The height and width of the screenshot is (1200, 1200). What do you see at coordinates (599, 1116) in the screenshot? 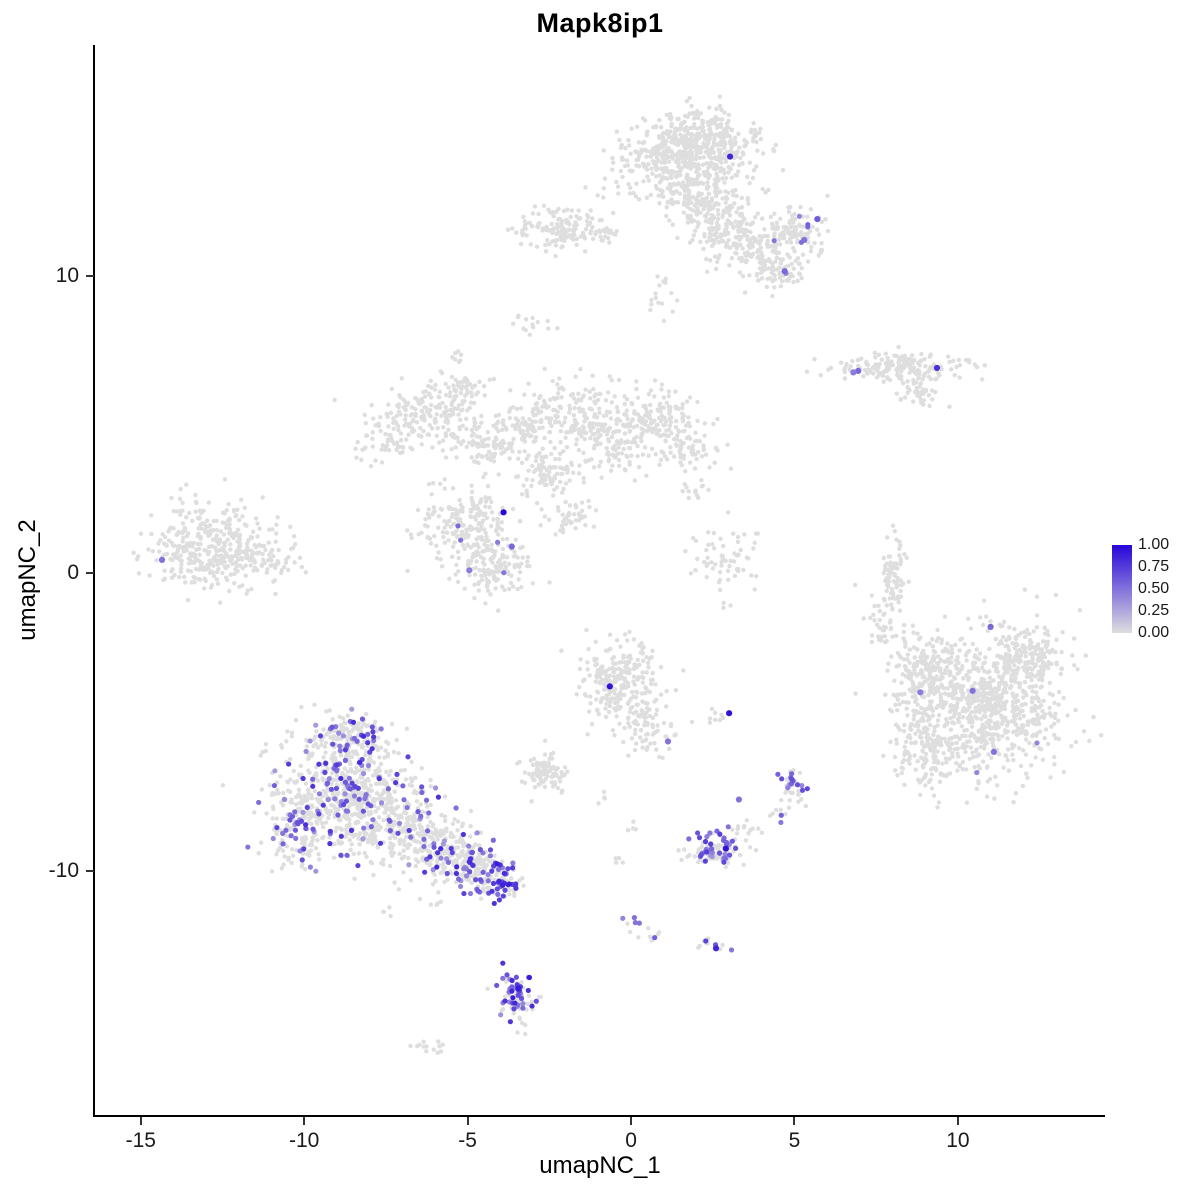
I see `x-axis-line` at bounding box center [599, 1116].